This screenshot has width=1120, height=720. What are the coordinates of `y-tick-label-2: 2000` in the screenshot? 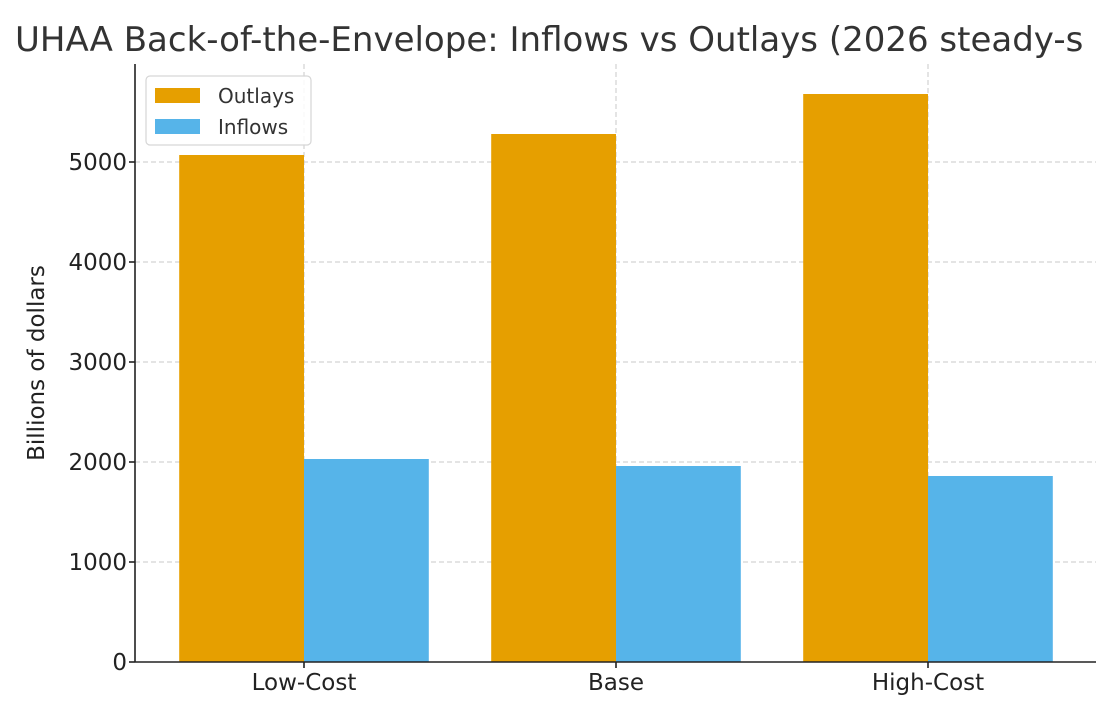 It's located at (97, 463).